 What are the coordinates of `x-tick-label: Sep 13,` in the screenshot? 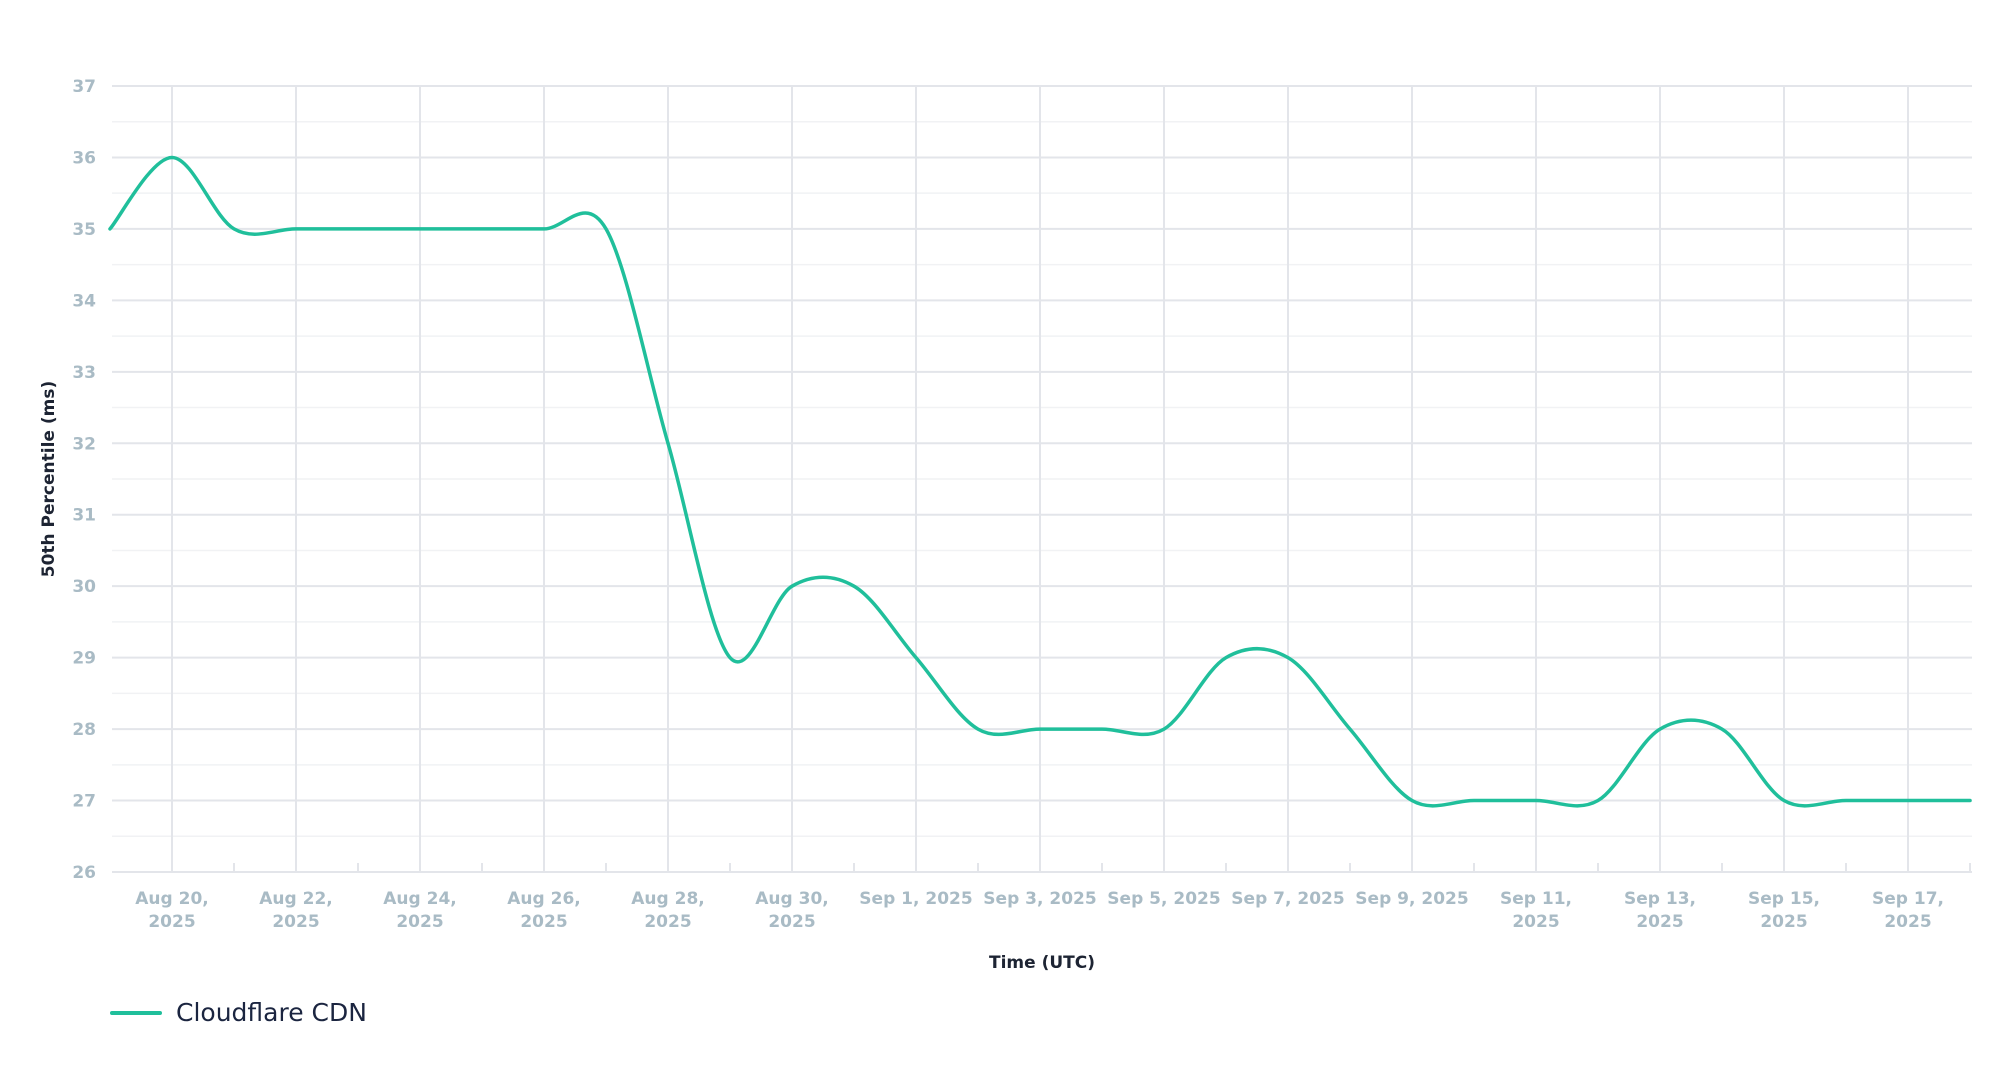 It's located at (1660, 899).